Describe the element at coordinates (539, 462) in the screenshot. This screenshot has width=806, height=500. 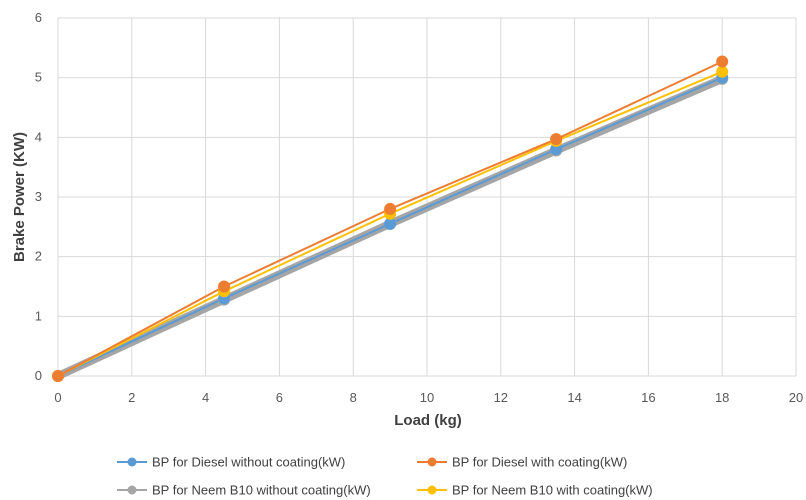
I see `legend-label: BP for Diesel with coating(kW)` at that location.